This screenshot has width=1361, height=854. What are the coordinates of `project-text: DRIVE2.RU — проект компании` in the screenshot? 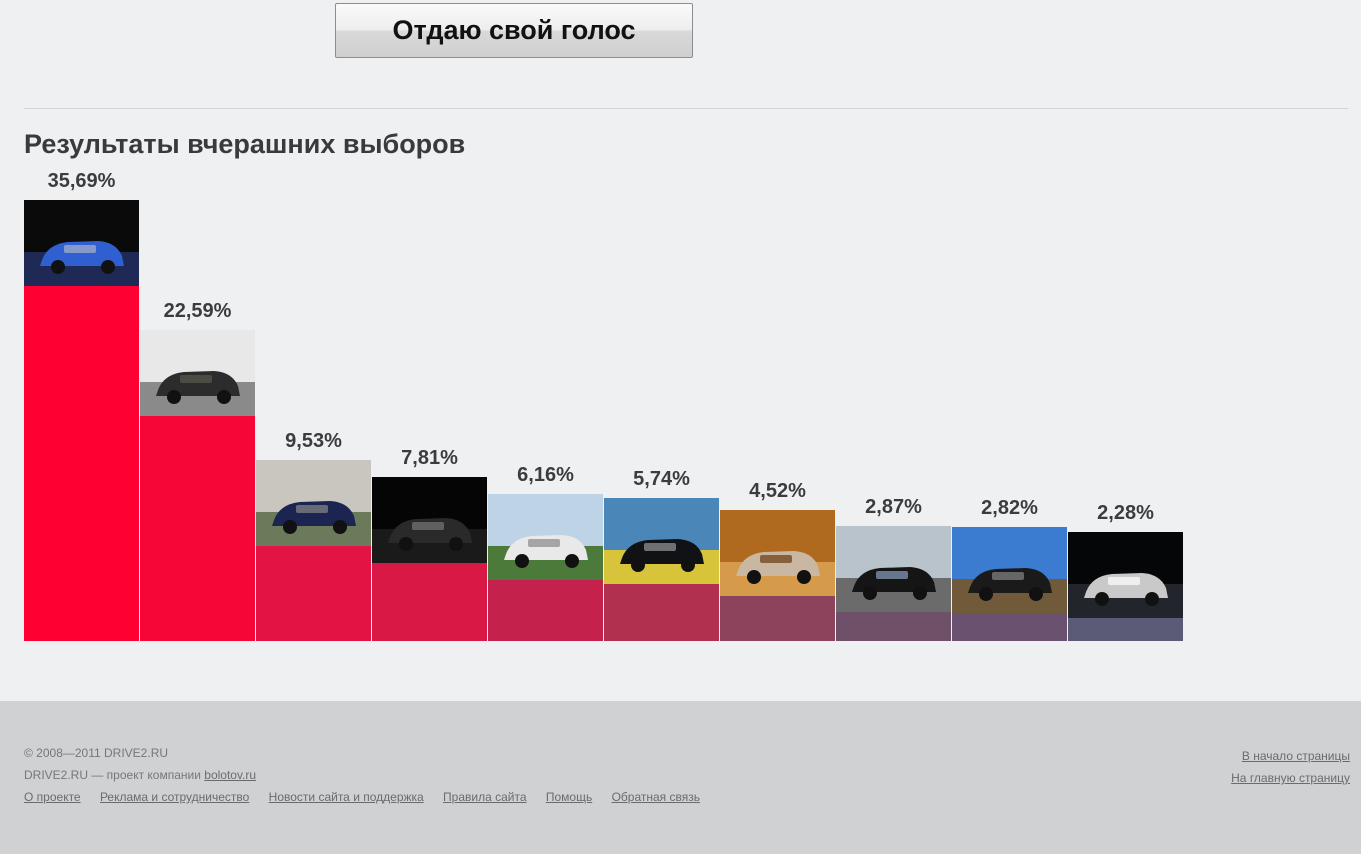 It's located at (114, 775).